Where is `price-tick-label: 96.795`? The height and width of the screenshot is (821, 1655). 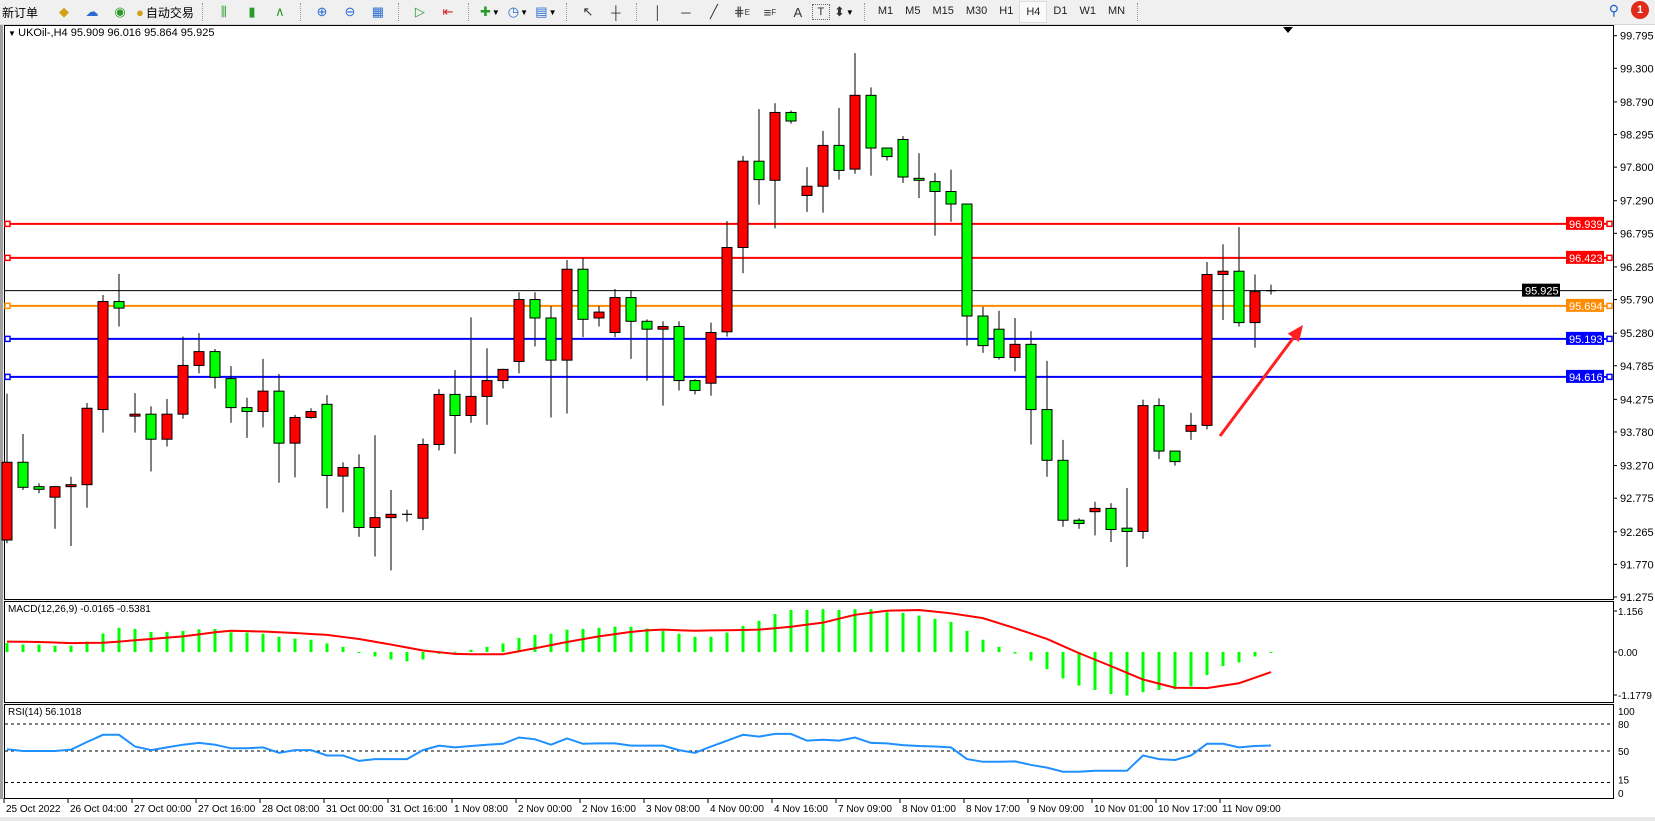
price-tick-label: 96.795 is located at coordinates (1637, 234).